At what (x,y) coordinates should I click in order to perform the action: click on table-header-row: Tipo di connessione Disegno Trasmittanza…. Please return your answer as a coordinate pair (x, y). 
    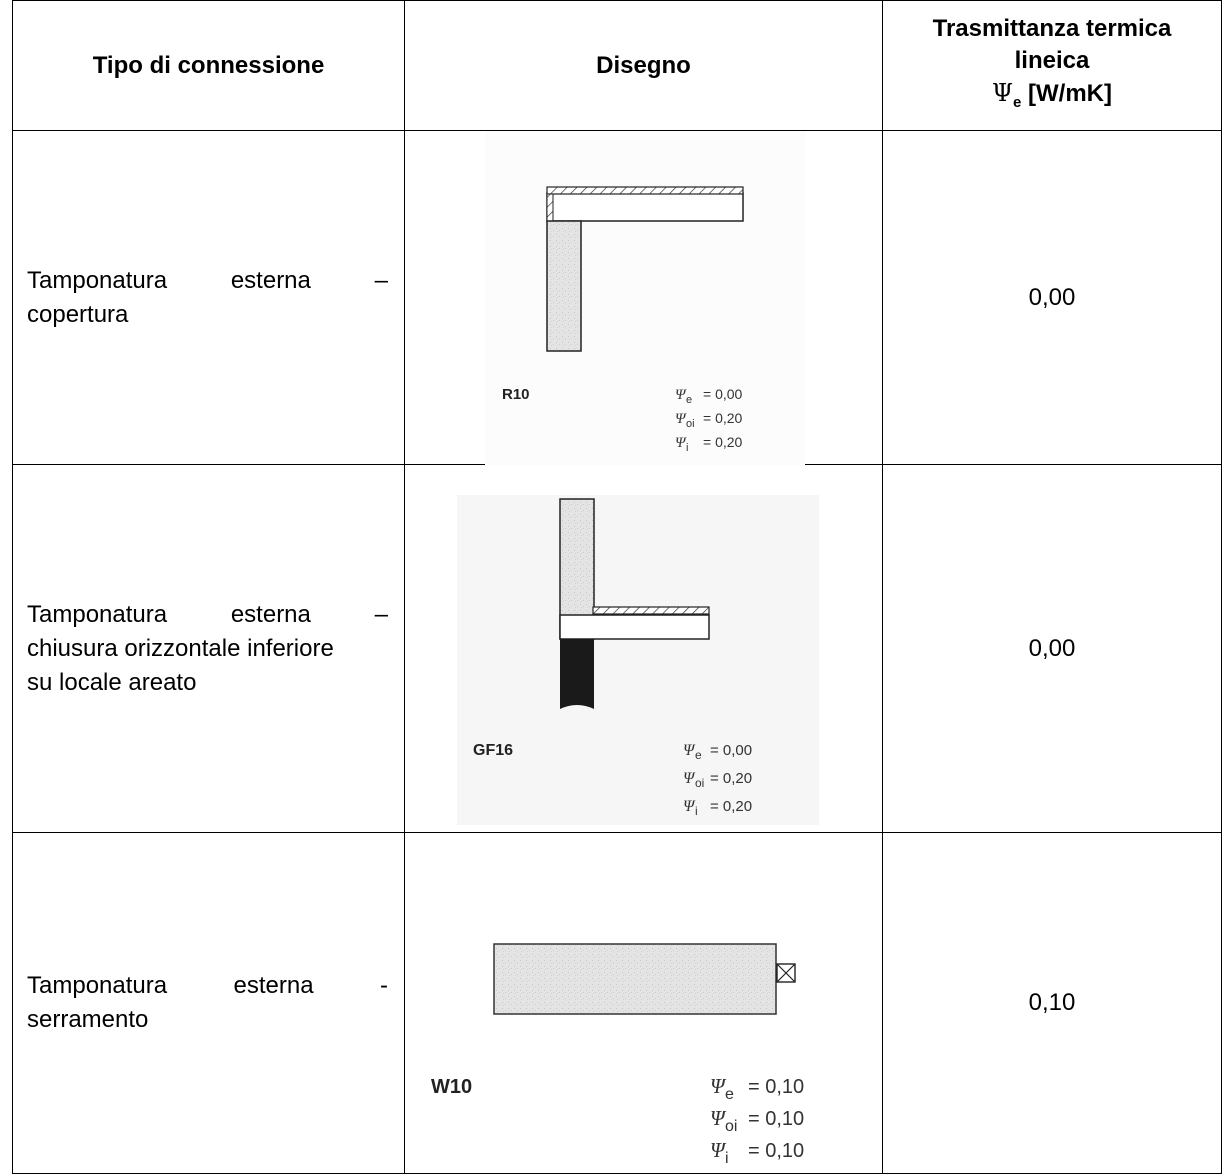
    Looking at the image, I should click on (617, 65).